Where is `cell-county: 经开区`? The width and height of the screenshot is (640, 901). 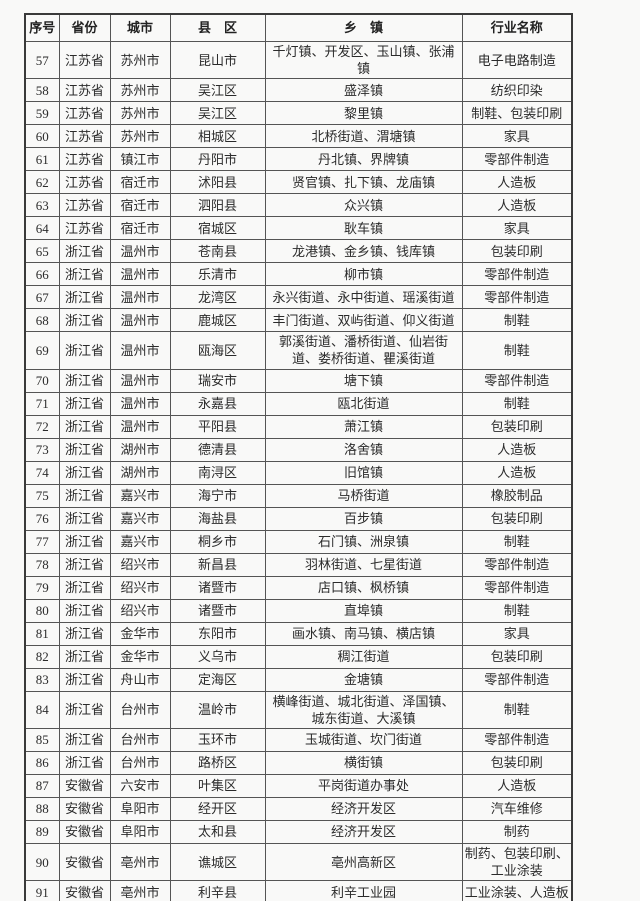 cell-county: 经开区 is located at coordinates (217, 808).